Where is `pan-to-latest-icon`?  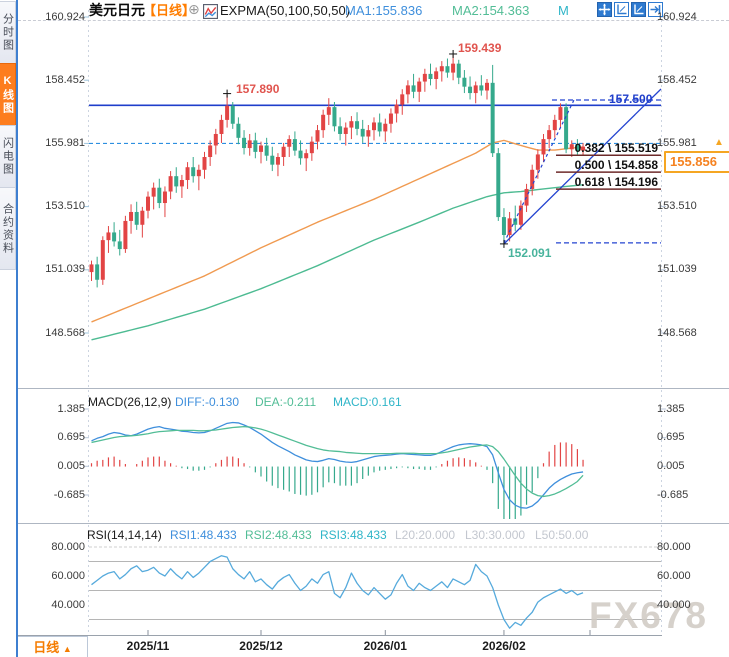
pan-to-latest-icon is located at coordinates (655, 9).